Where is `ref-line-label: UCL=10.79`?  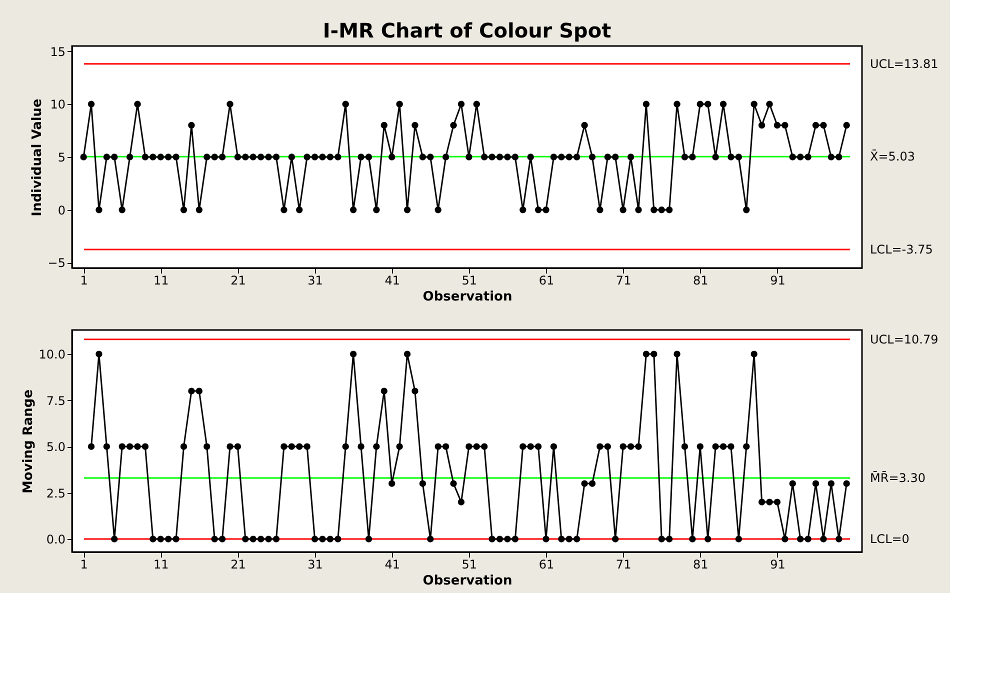
ref-line-label: UCL=10.79 is located at coordinates (904, 339).